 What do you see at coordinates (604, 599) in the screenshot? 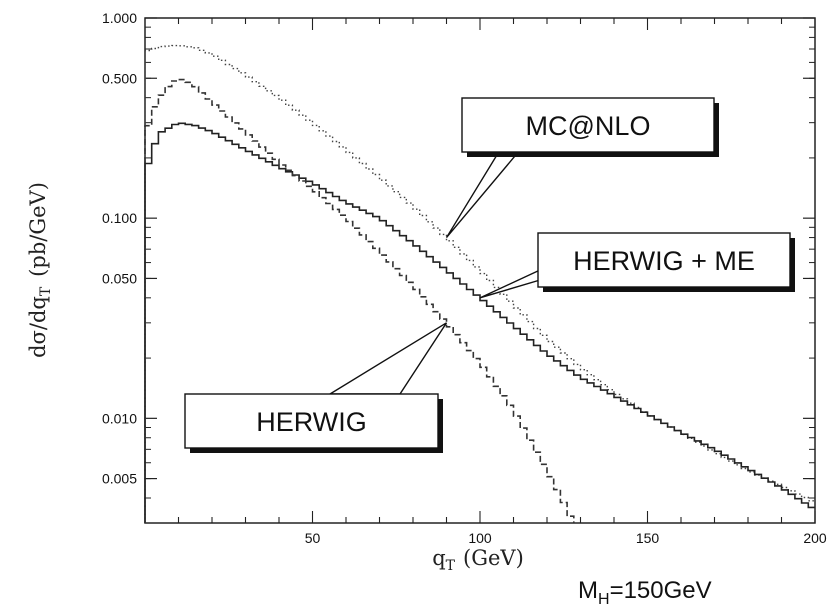
I see `footer-label-sub: H` at bounding box center [604, 599].